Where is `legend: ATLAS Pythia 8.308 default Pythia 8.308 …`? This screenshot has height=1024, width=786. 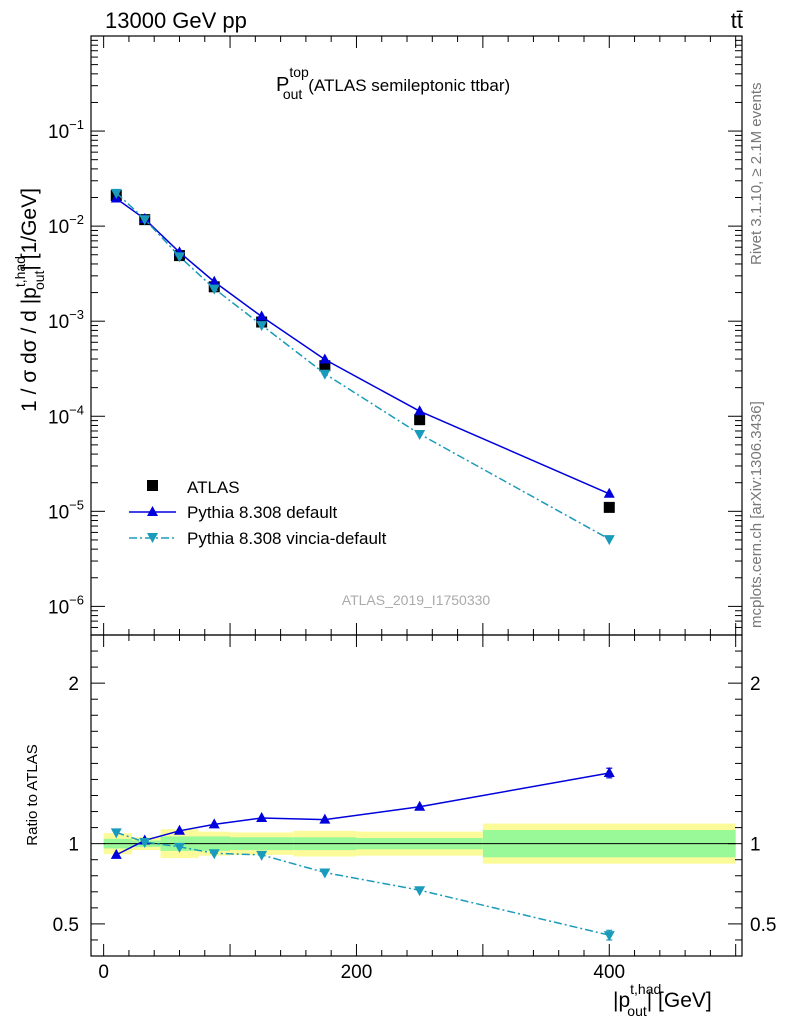
legend: ATLAS Pythia 8.308 default Pythia 8.308 … is located at coordinates (258, 513).